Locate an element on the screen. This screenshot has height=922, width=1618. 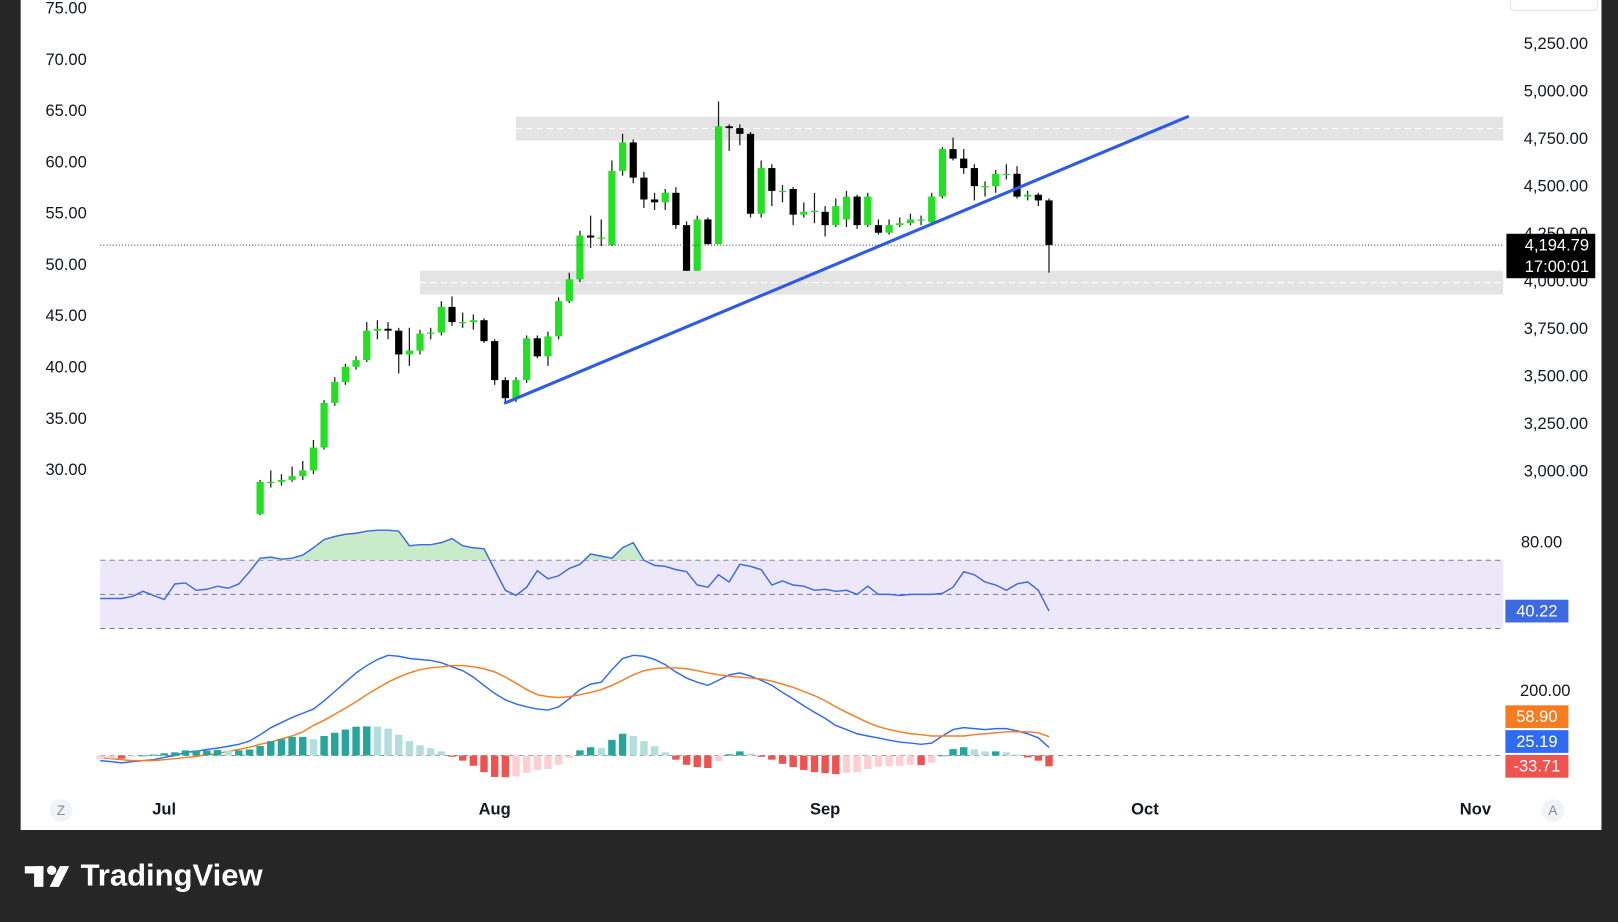
logo-bar is located at coordinates (34, 870).